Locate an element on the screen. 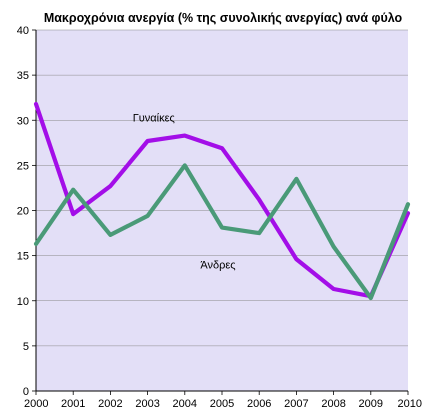 Image resolution: width=428 pixels, height=415 pixels. x-tick-label: 2002 is located at coordinates (110, 404).